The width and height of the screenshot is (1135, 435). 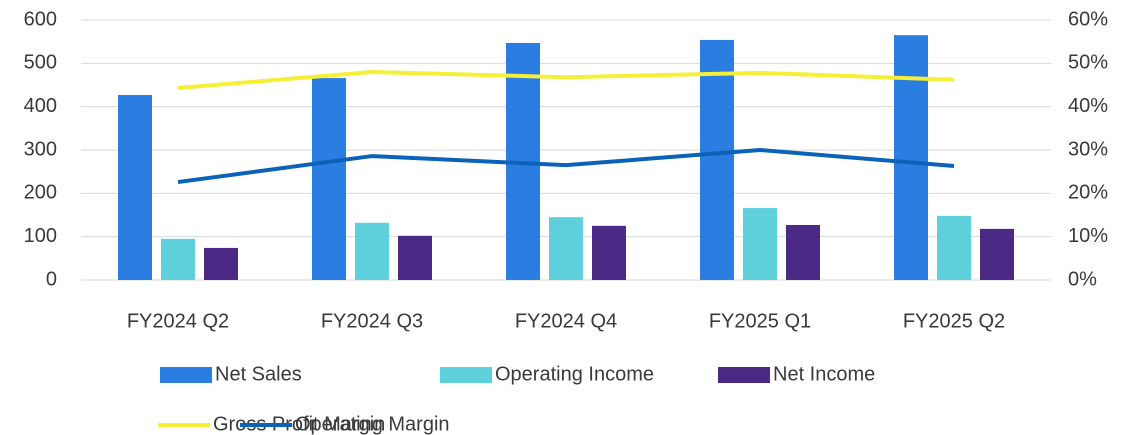 I want to click on y-tick-label: 600, so click(x=40, y=19).